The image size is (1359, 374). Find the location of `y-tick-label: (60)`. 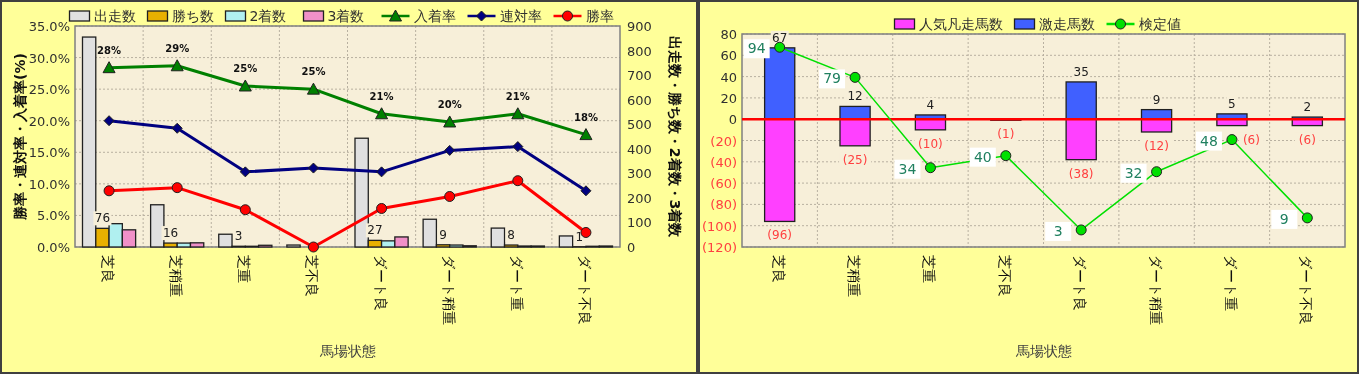

y-tick-label: (60) is located at coordinates (723, 184).